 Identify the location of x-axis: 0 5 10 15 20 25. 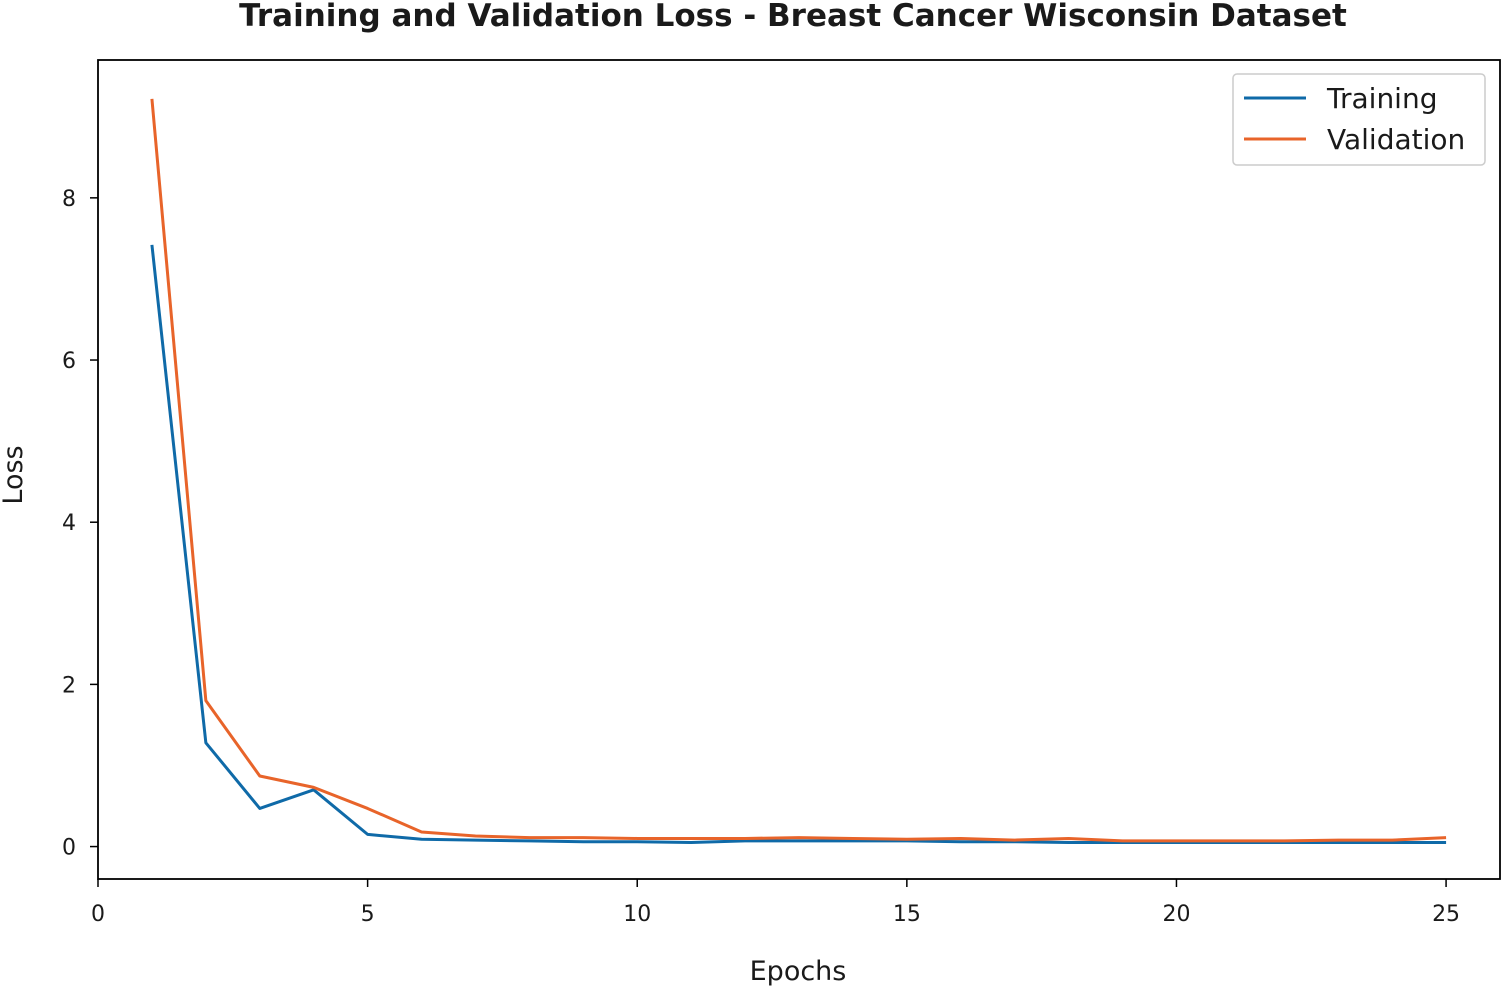
(775, 903).